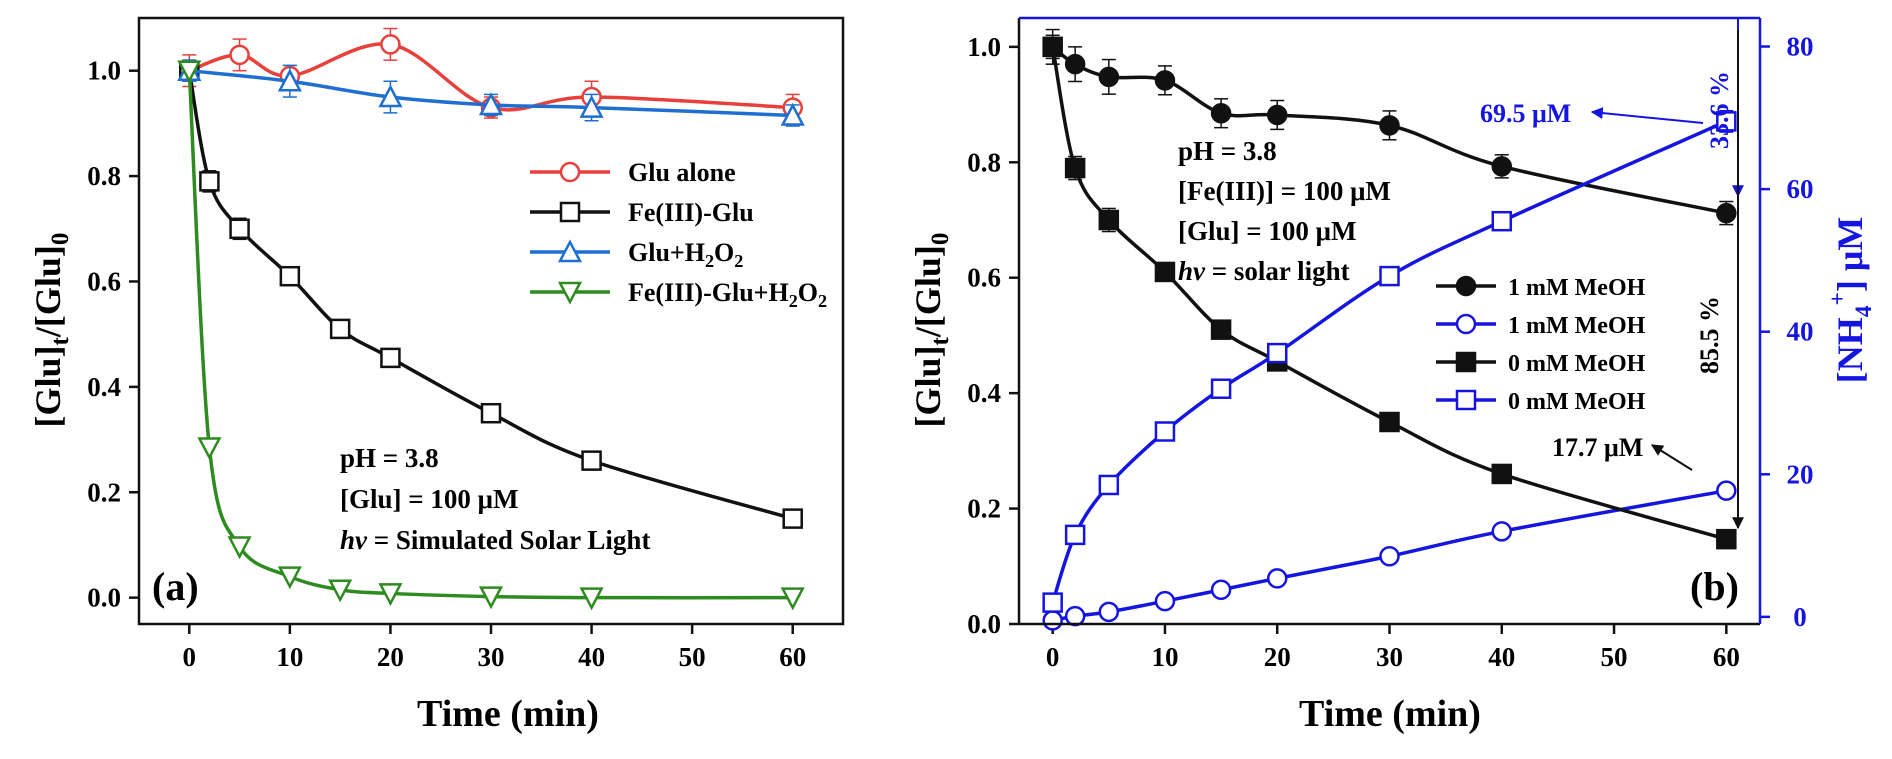  What do you see at coordinates (1164, 657) in the screenshot?
I see `panel-b-x-tick-label: 10` at bounding box center [1164, 657].